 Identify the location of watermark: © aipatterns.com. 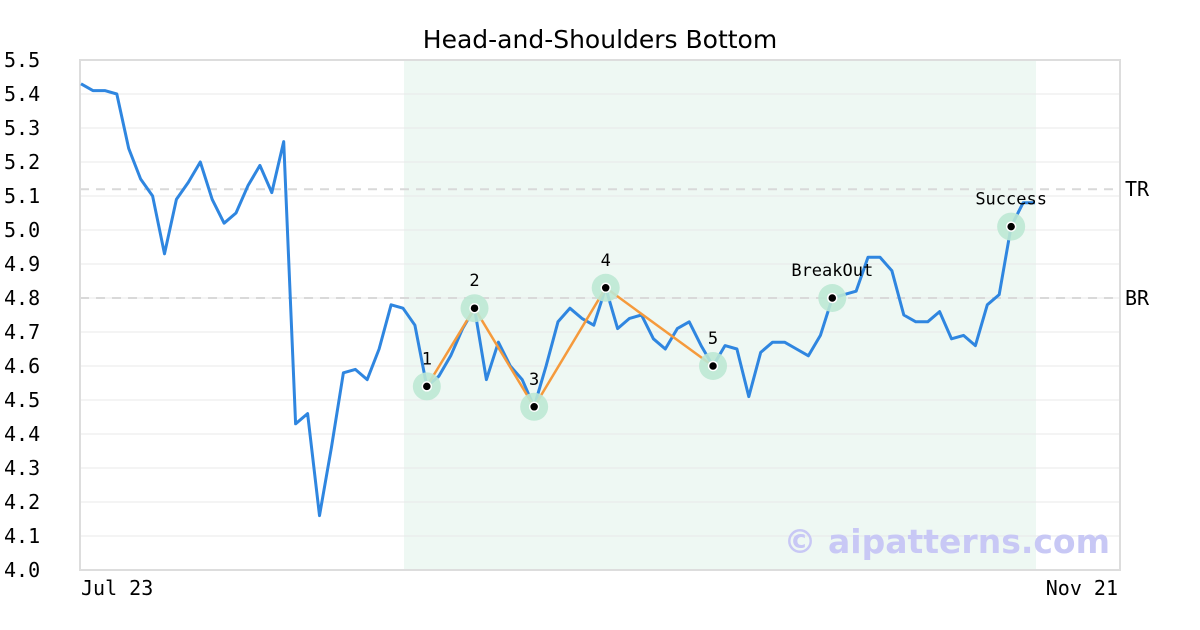
(947, 541).